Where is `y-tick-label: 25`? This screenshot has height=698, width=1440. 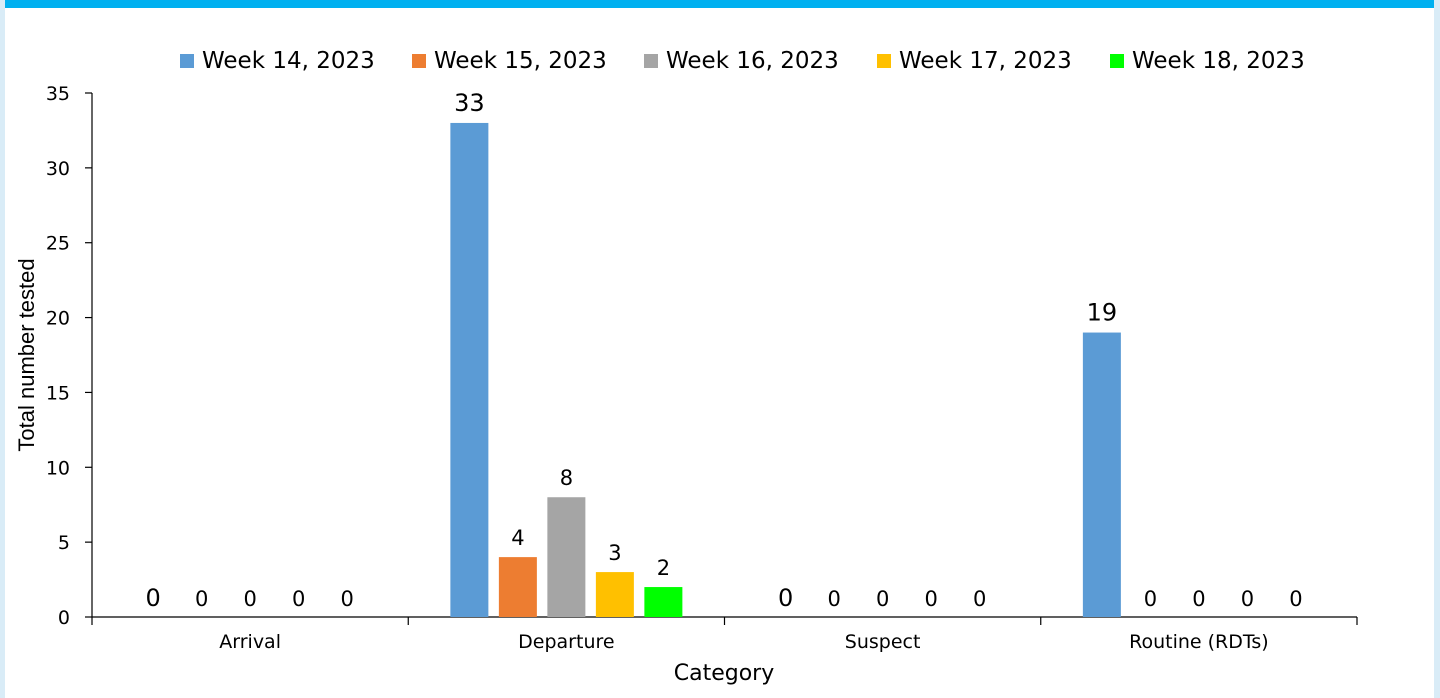 y-tick-label: 25 is located at coordinates (58, 244).